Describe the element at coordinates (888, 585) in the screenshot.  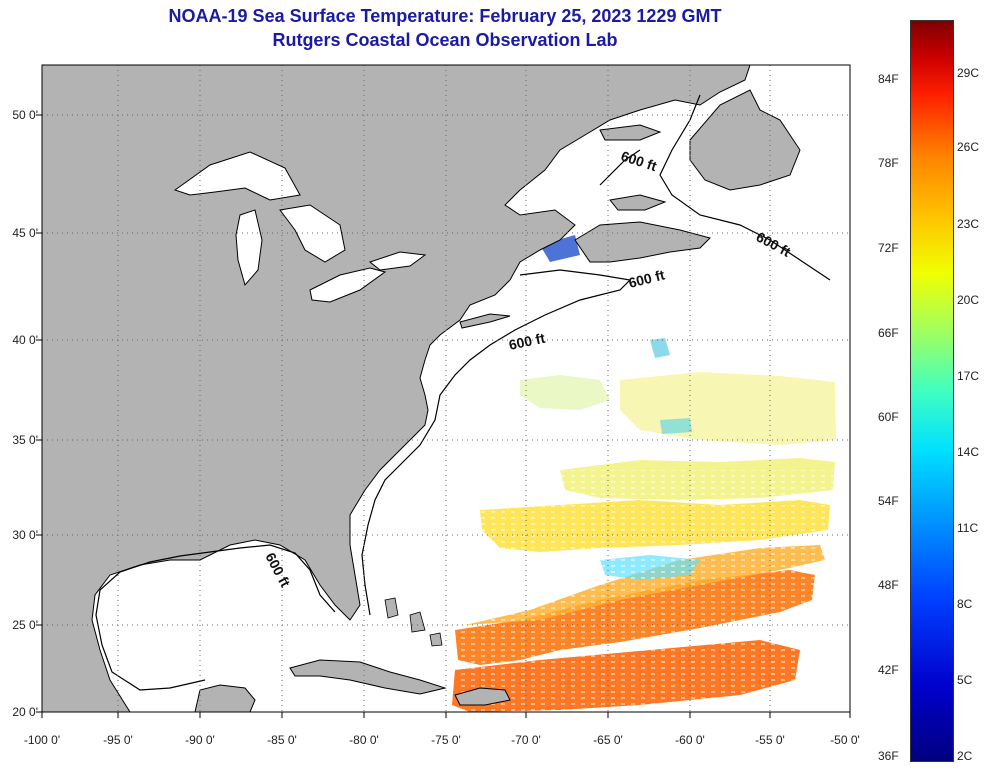
I see `colorbar-label-48f: 48F` at that location.